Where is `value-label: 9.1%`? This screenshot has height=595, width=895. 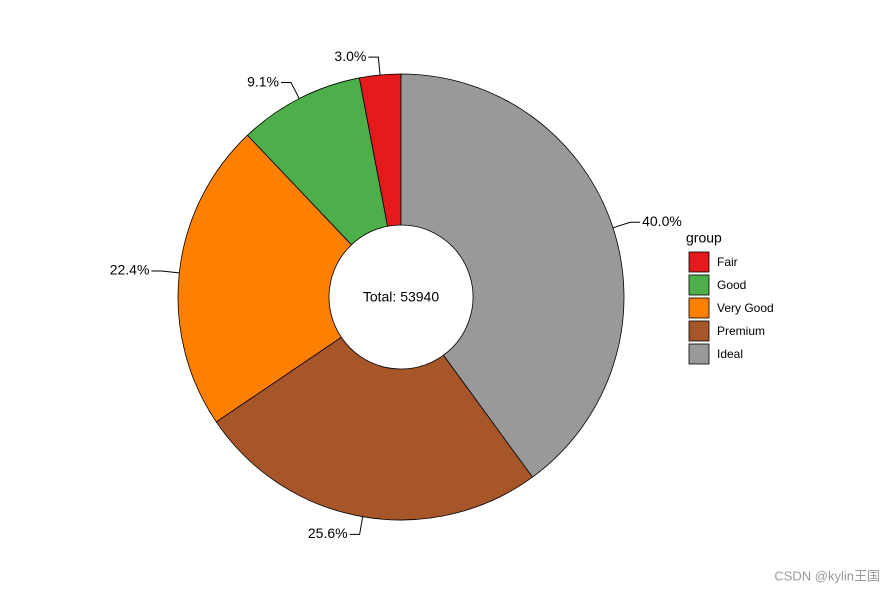
value-label: 9.1% is located at coordinates (263, 81).